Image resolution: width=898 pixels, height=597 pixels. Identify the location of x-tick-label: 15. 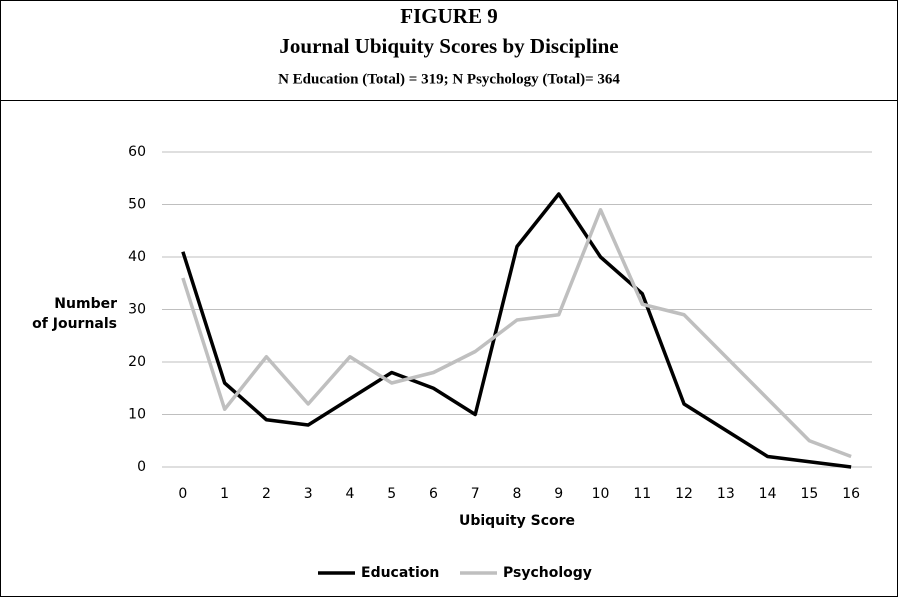
(809, 494).